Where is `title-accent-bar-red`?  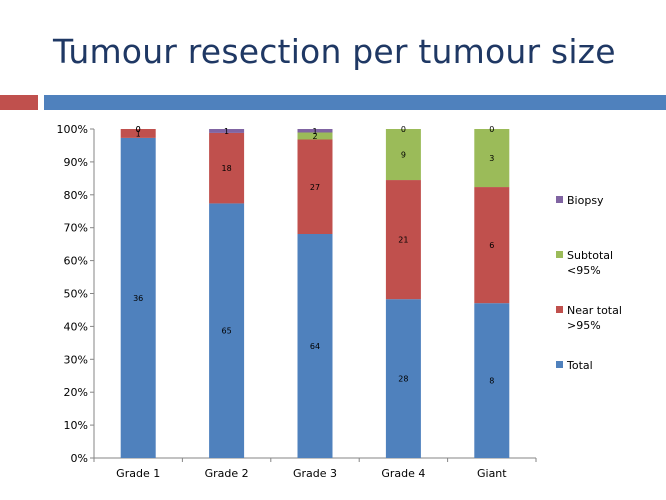 title-accent-bar-red is located at coordinates (19, 102).